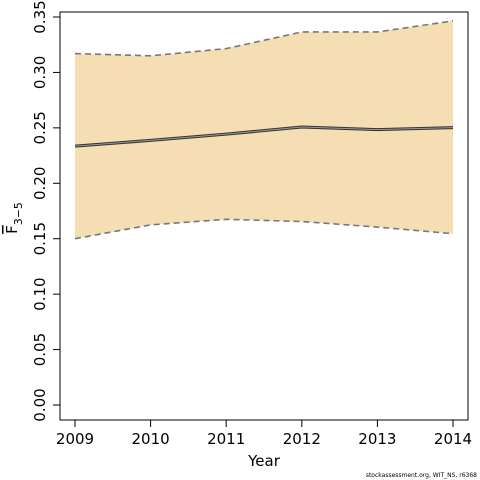 The height and width of the screenshot is (480, 480). I want to click on y-axis-title-main: F, so click(12, 229).